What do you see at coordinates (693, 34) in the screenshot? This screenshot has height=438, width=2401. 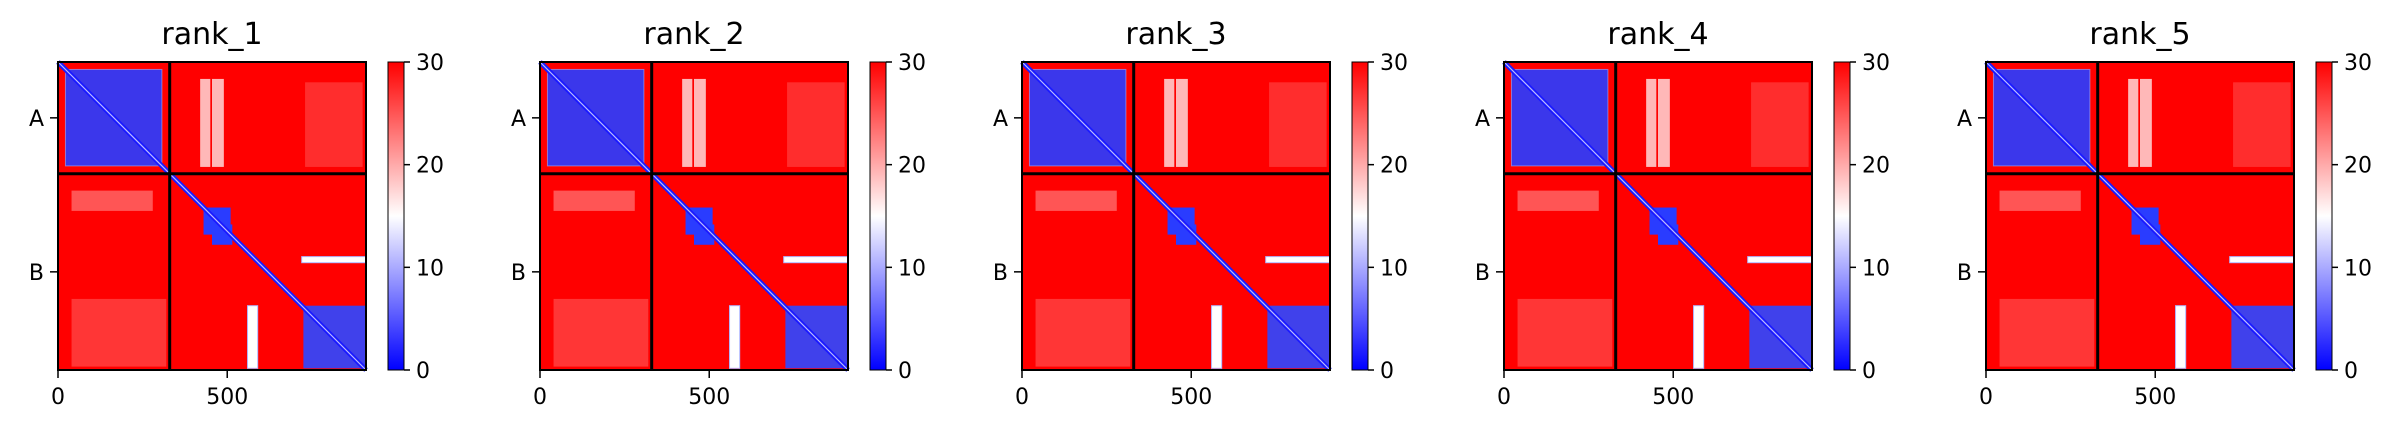 I see `panel-title: rank_2` at bounding box center [693, 34].